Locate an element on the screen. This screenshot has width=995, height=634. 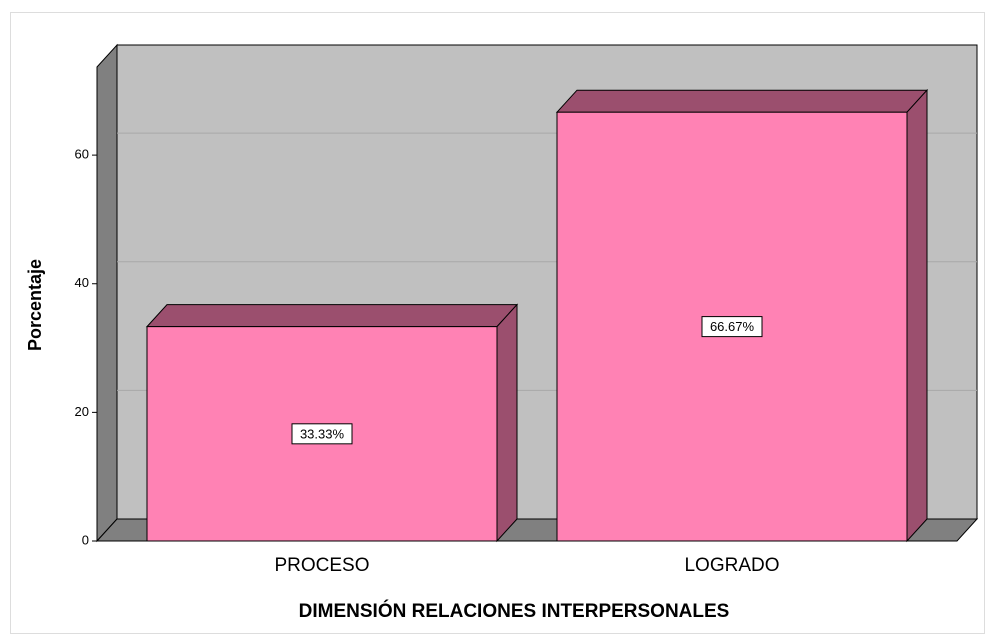
value-label: 66.67% is located at coordinates (732, 326).